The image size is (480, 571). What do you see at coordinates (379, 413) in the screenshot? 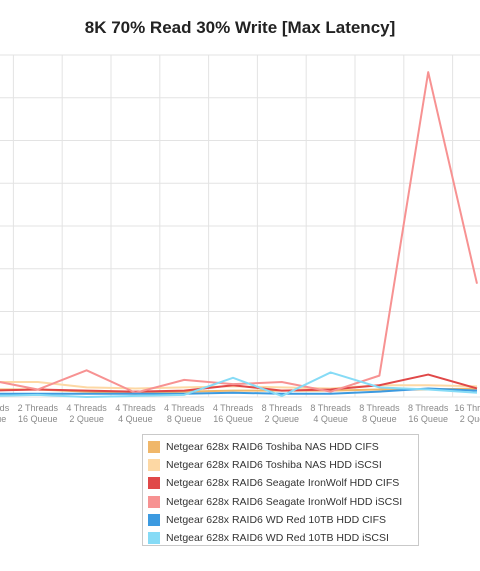
I see `x-tick-label: 8 Threads 8 Queue` at bounding box center [379, 413].